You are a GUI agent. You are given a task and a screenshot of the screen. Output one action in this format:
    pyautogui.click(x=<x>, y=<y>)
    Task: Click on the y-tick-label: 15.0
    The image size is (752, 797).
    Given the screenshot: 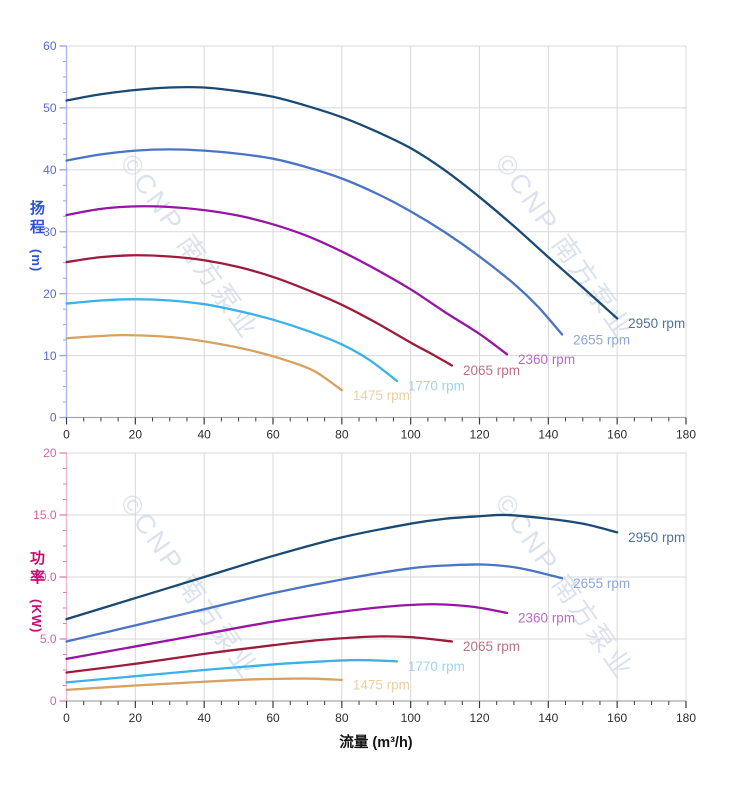 What is the action you would take?
    pyautogui.click(x=45, y=515)
    